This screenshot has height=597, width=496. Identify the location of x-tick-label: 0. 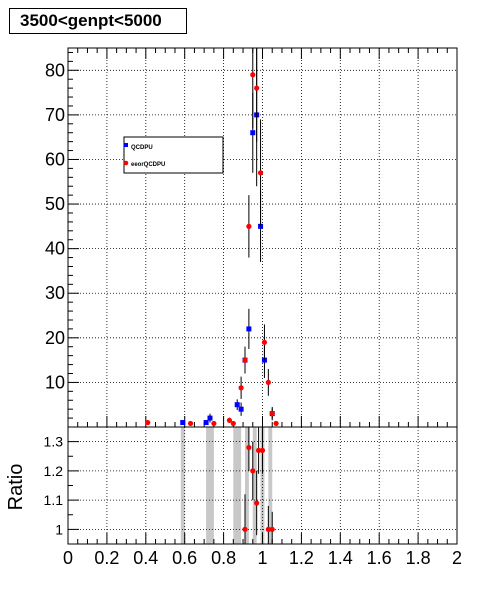
(68, 558).